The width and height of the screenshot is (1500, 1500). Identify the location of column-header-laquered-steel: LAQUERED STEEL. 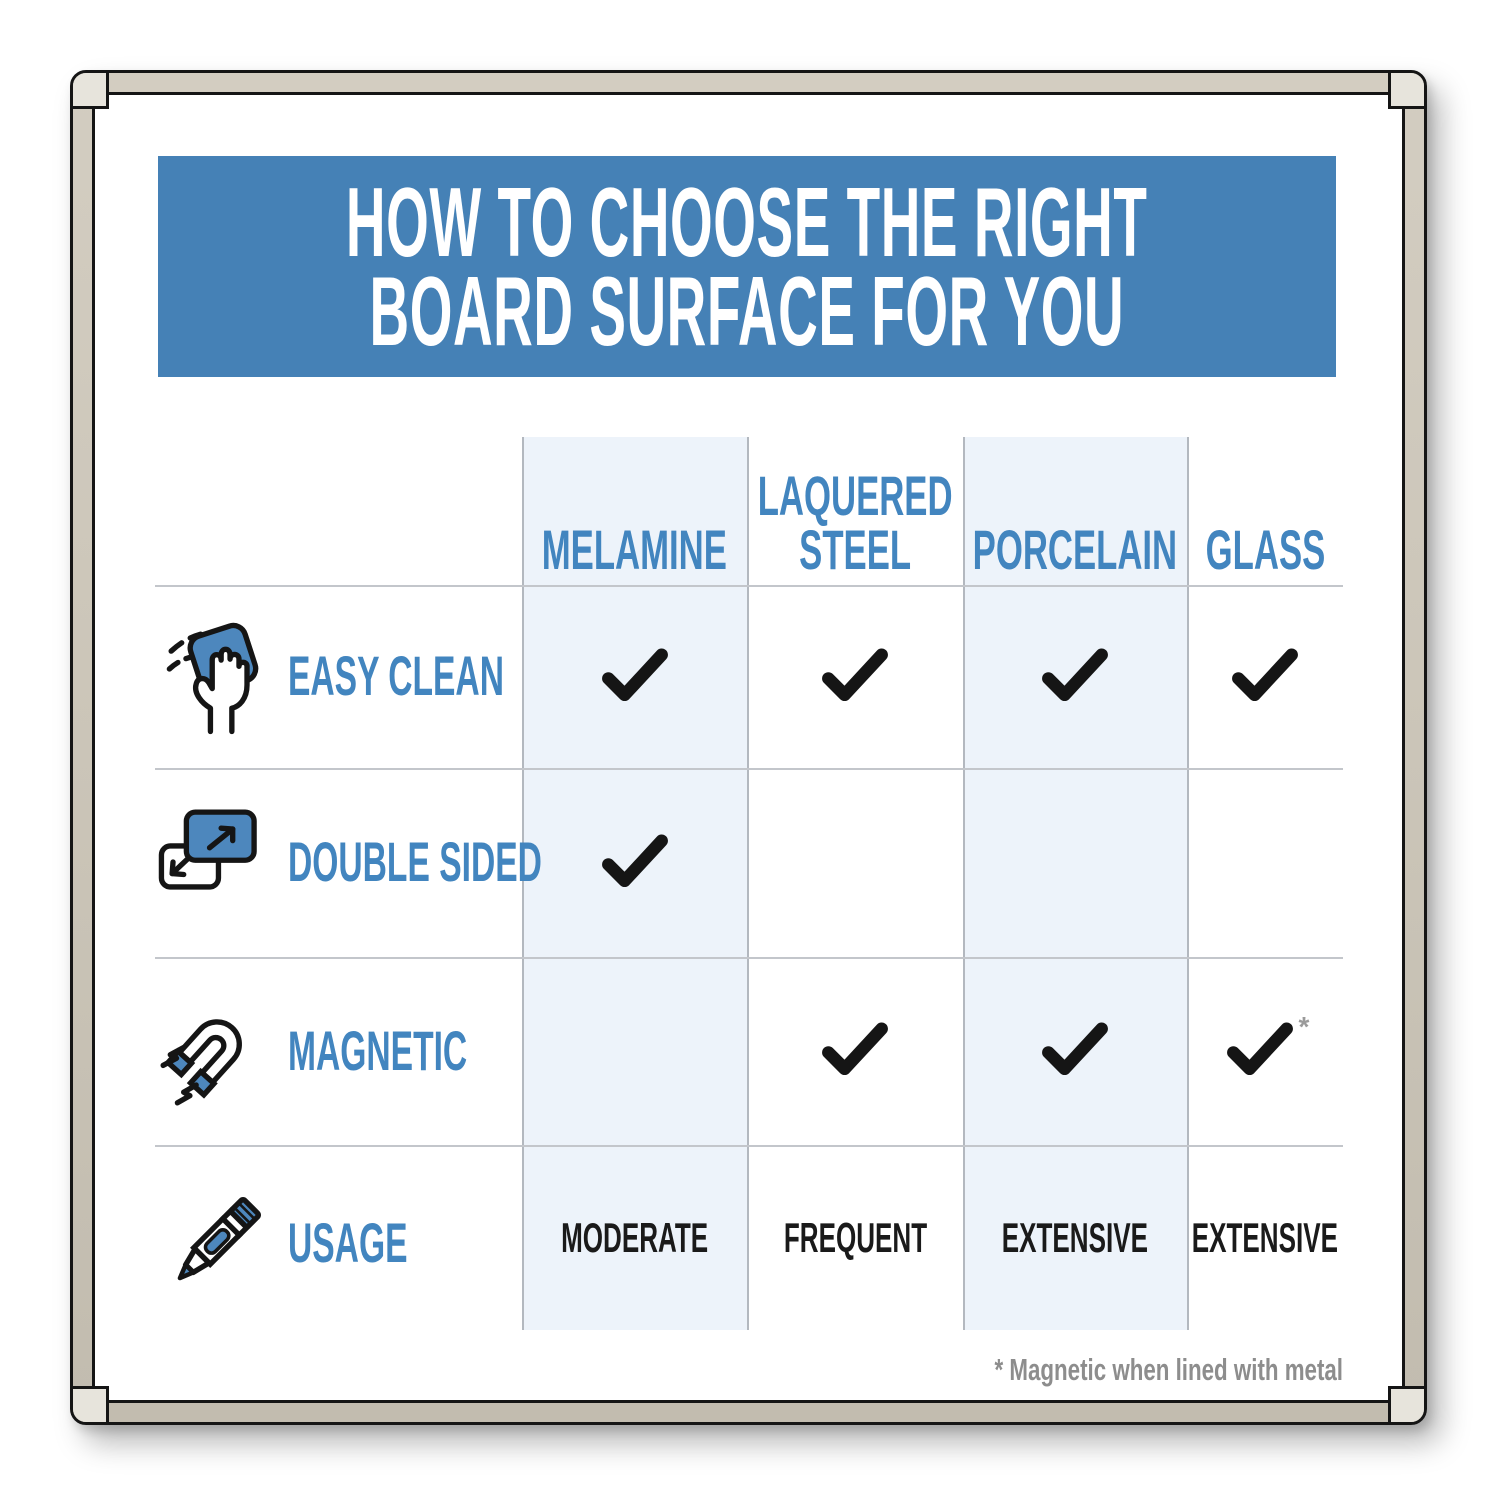
(855, 511).